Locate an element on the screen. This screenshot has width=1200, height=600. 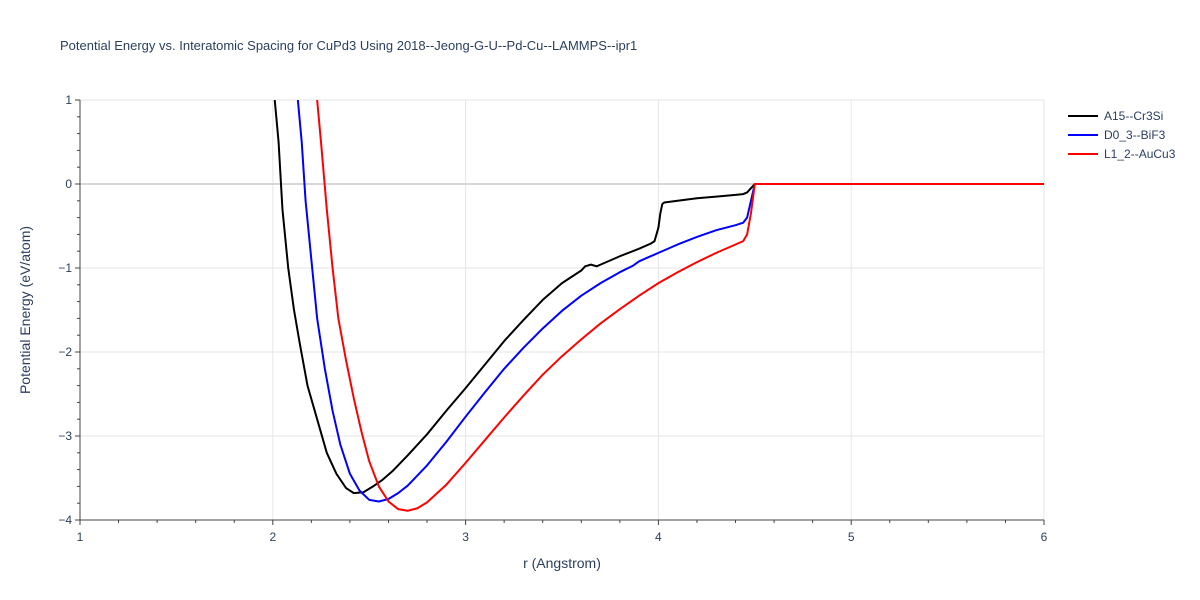
legend-label: A15--Cr3Si is located at coordinates (1133, 116).